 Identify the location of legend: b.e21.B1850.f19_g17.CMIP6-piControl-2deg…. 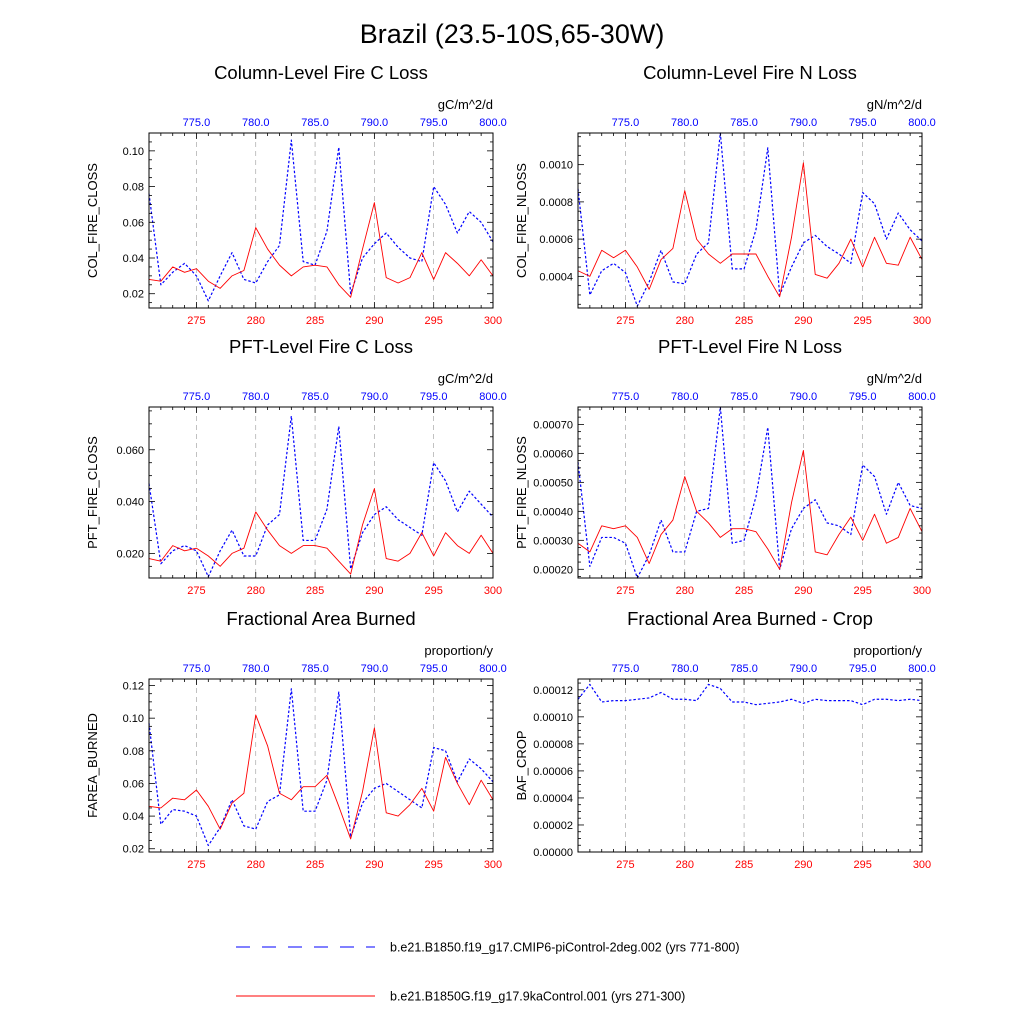
(488, 972).